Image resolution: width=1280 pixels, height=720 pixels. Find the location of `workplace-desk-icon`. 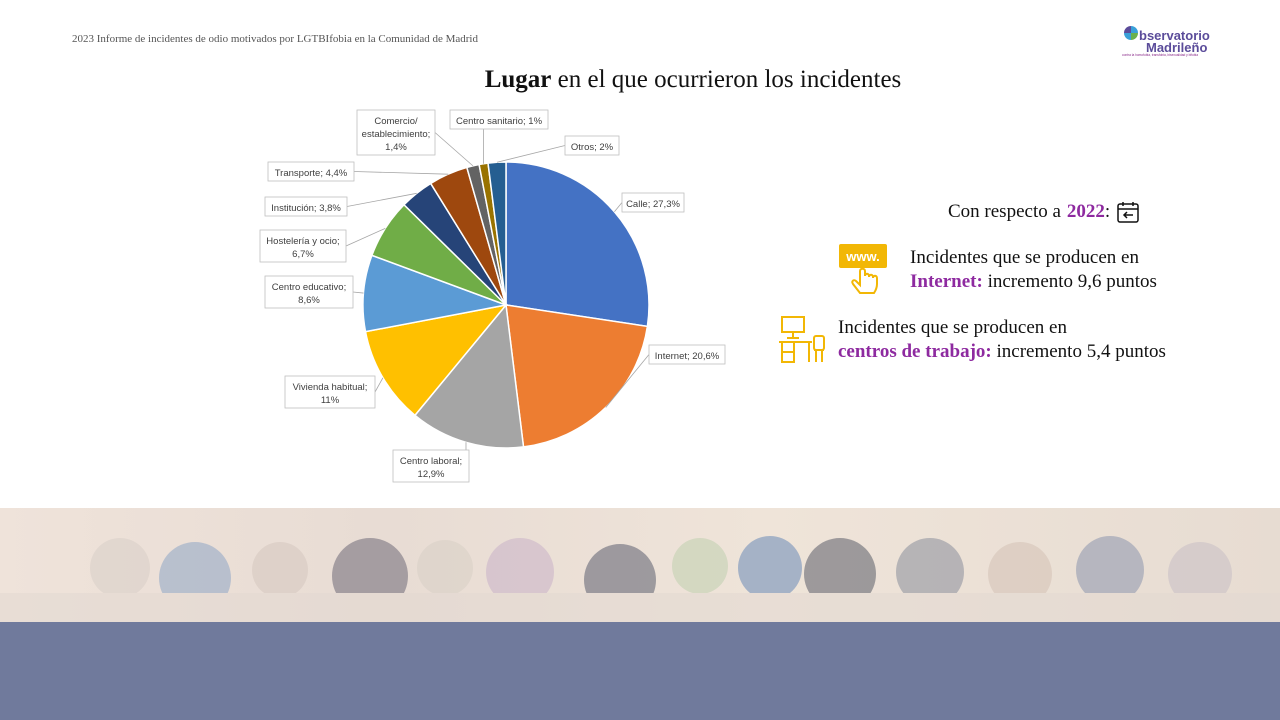

workplace-desk-icon is located at coordinates (802, 339).